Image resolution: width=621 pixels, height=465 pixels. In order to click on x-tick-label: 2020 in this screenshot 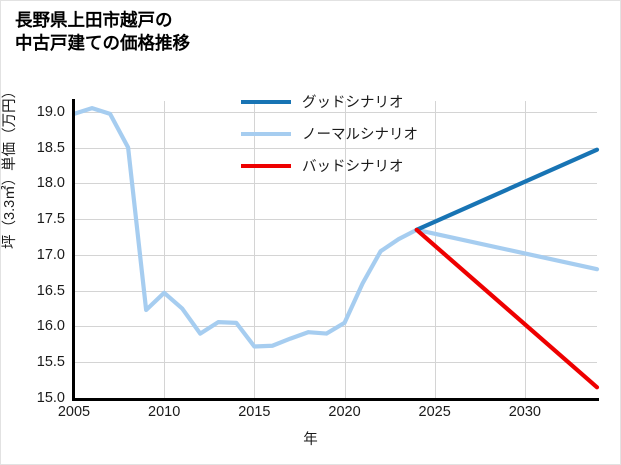, I will do `click(344, 412)`.